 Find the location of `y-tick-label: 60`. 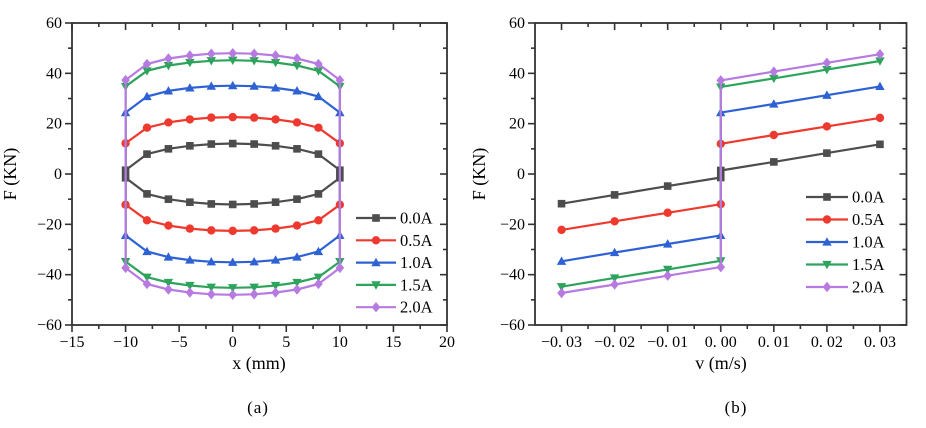

y-tick-label: 60 is located at coordinates (517, 23).